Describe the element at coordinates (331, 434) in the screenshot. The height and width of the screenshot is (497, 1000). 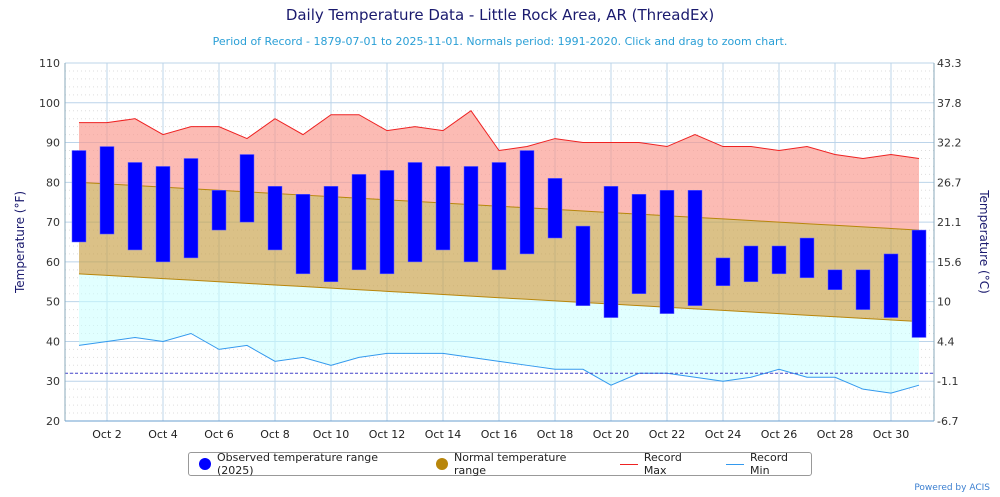
I see `x-tick-label: Oct 10` at that location.